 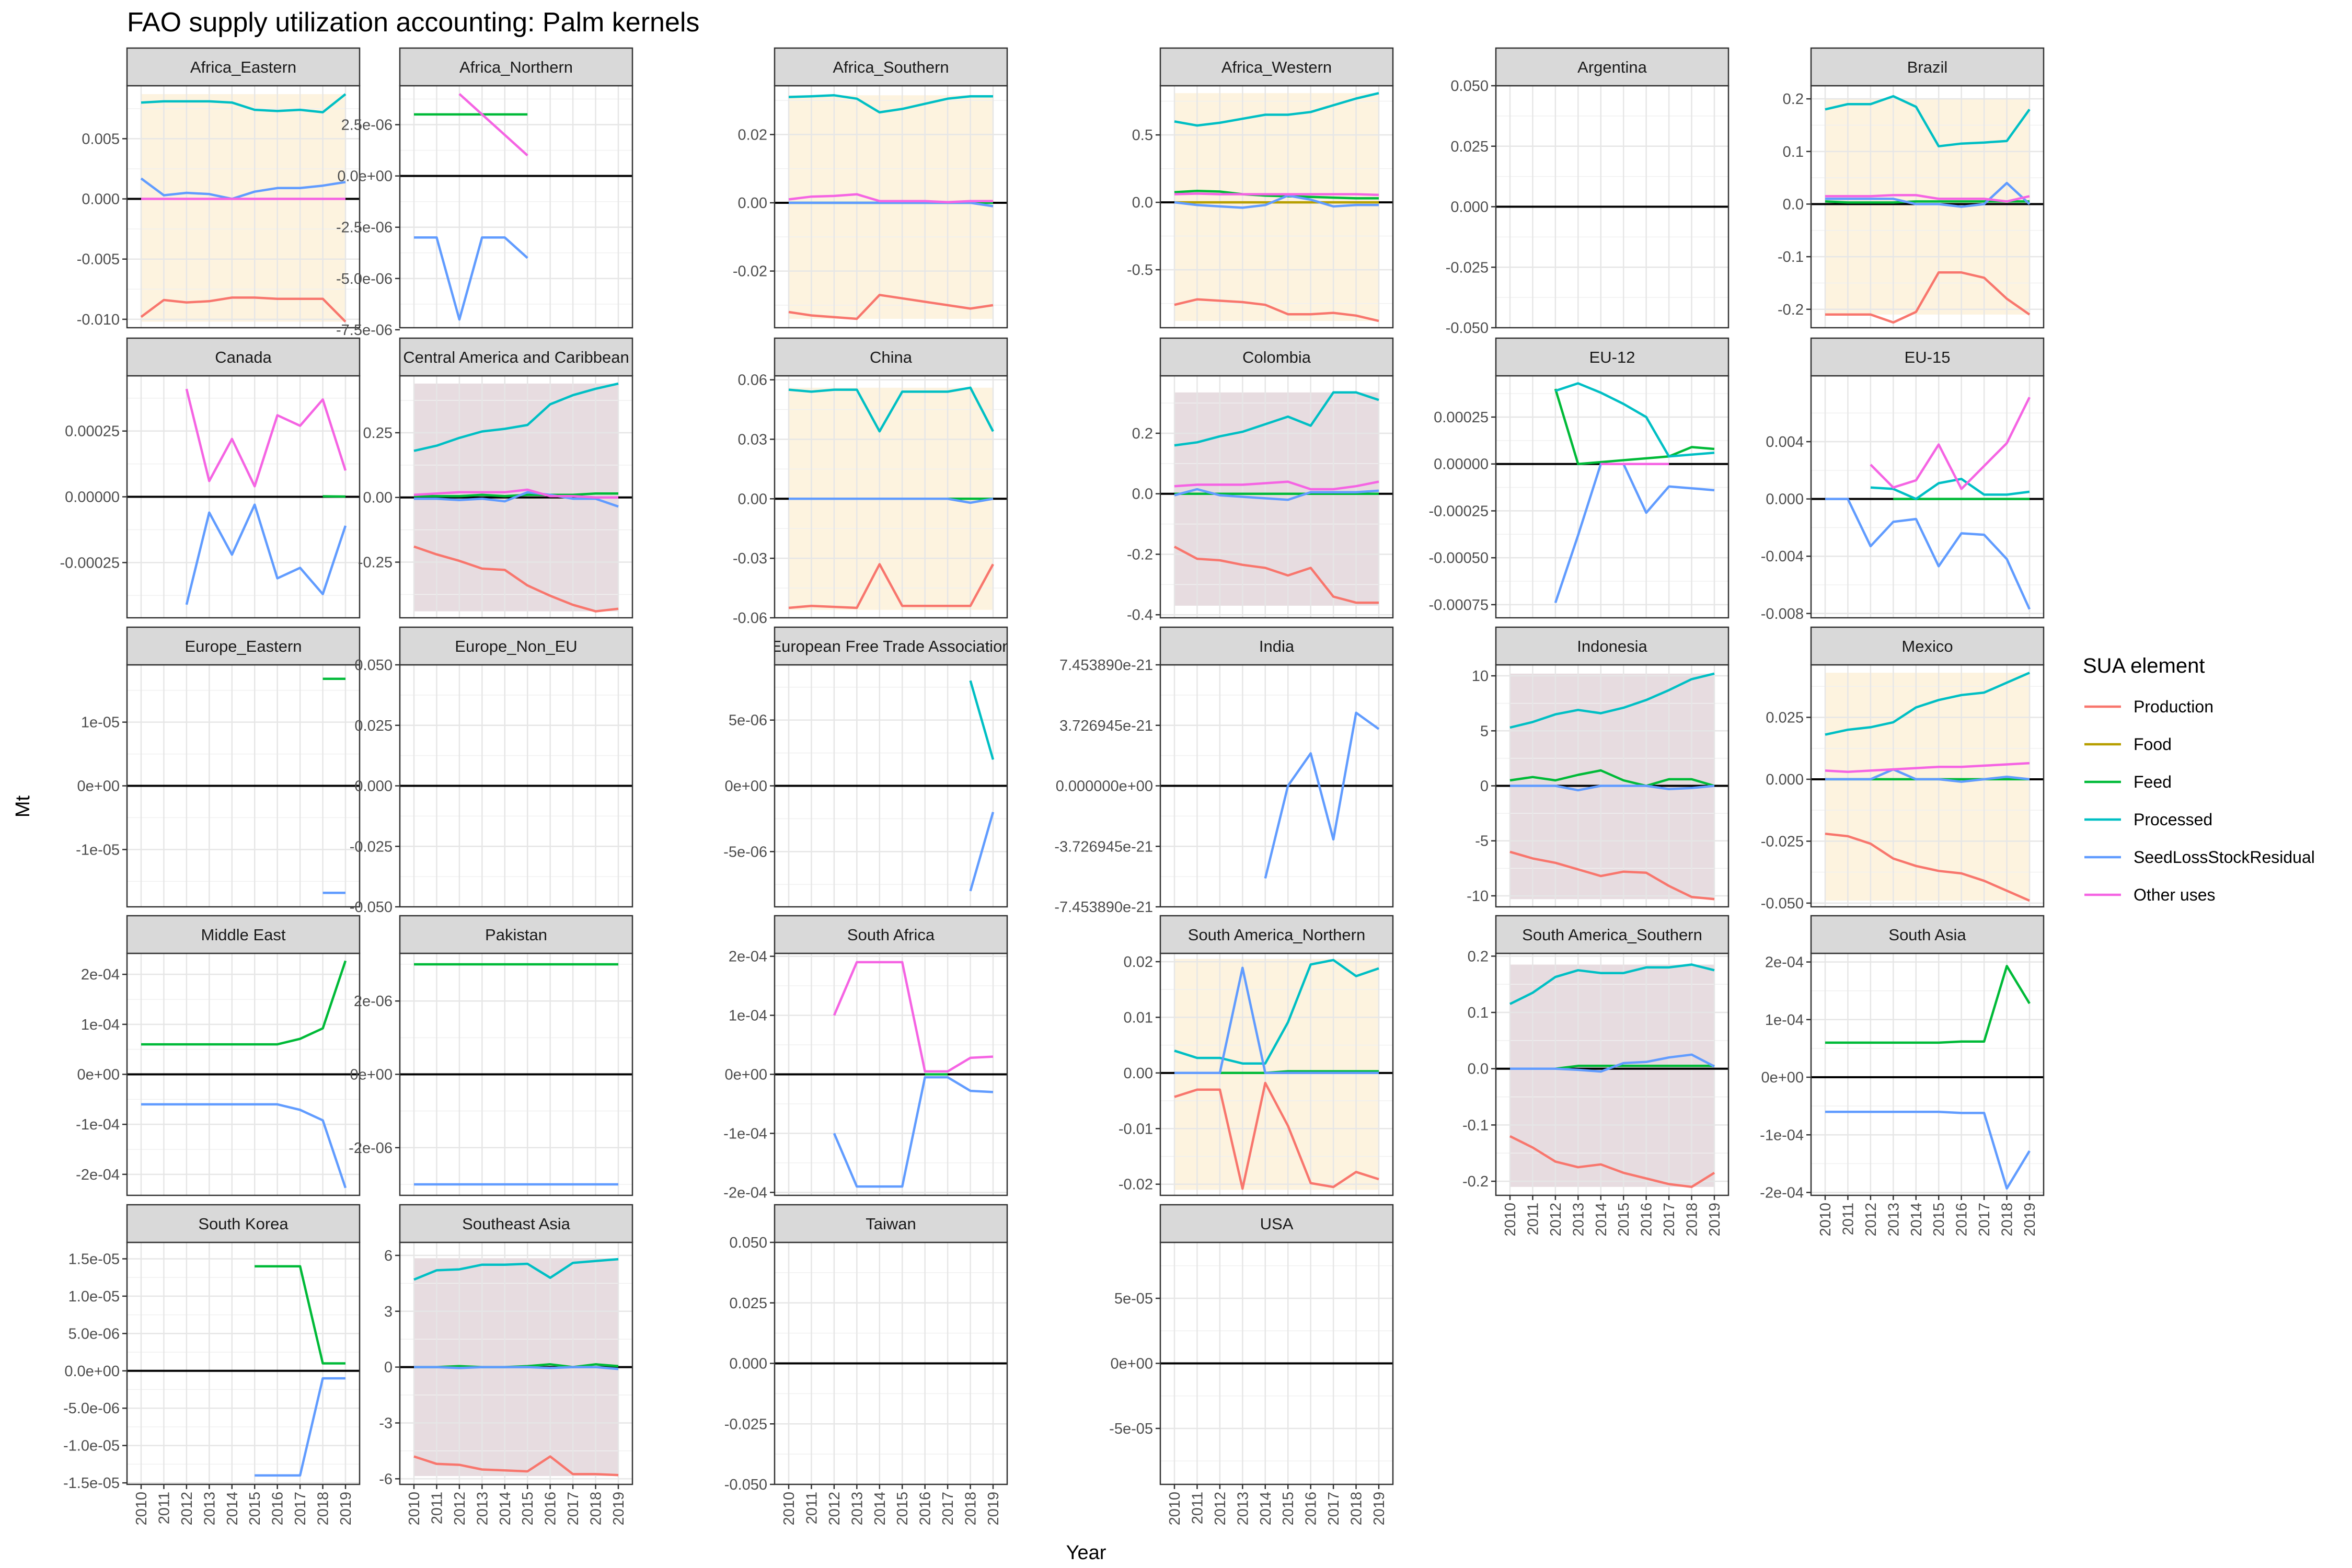 I want to click on y-tick-label: 0.0, so click(x=1142, y=202).